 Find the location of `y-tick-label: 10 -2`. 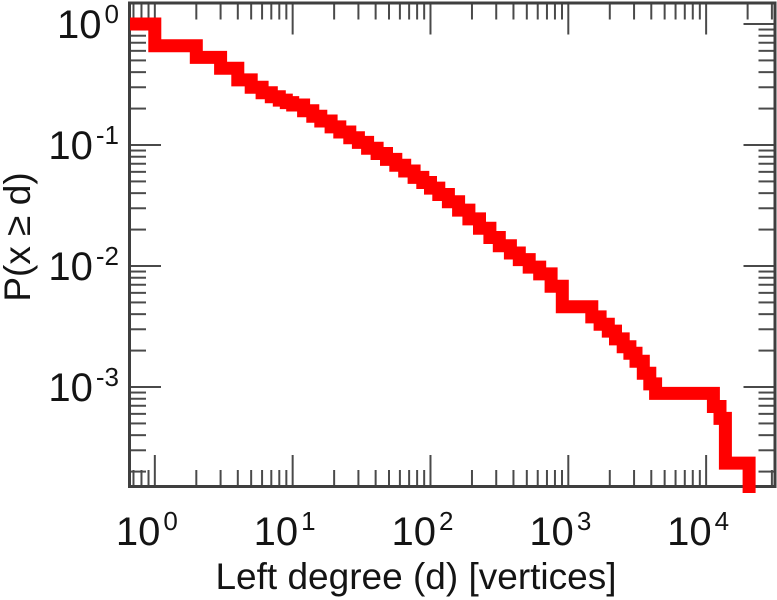

y-tick-label: 10 -2 is located at coordinates (83, 265).